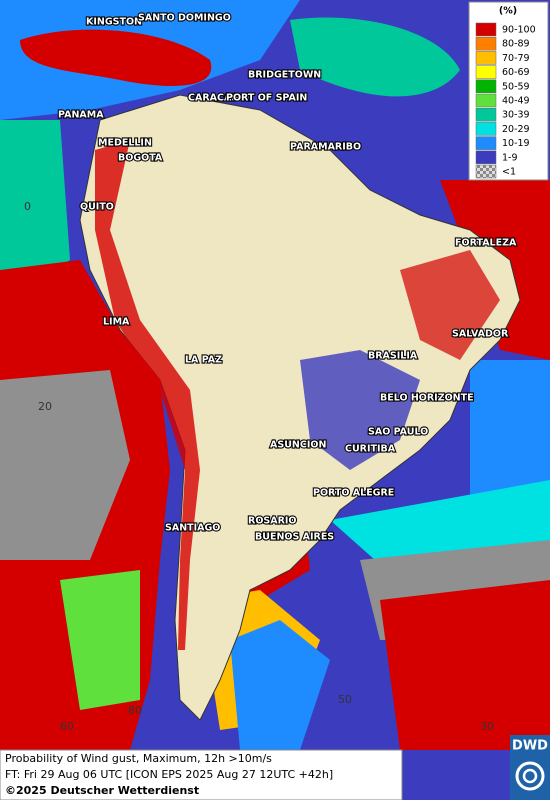  I want to click on legend-title: (%), so click(508, 11).